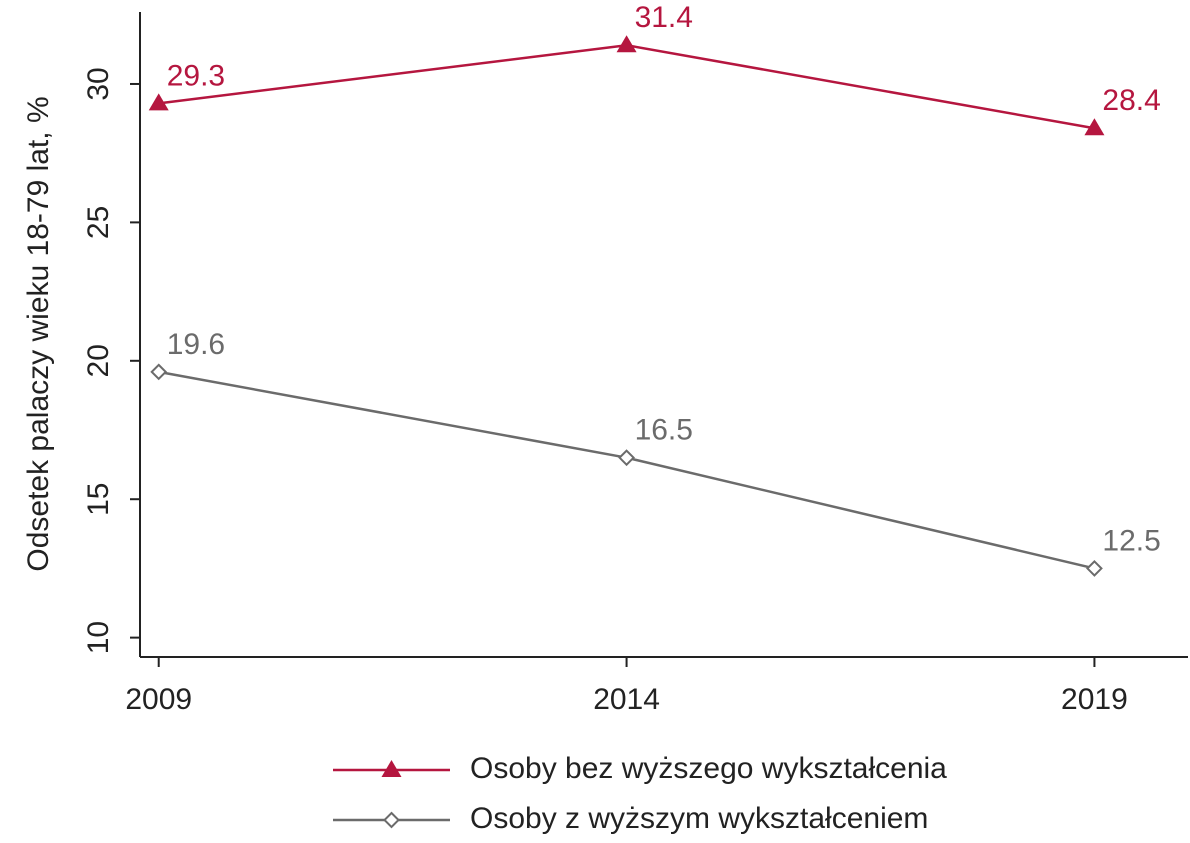  What do you see at coordinates (98, 222) in the screenshot?
I see `y-tick-label: 25` at bounding box center [98, 222].